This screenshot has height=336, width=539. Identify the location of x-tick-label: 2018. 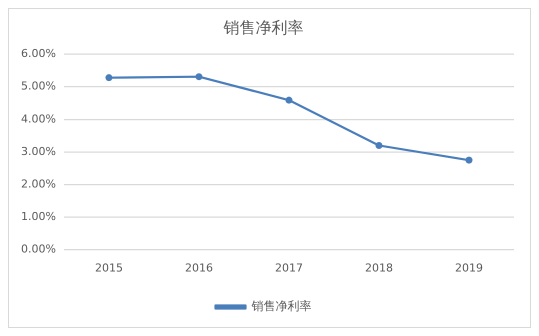
(378, 267).